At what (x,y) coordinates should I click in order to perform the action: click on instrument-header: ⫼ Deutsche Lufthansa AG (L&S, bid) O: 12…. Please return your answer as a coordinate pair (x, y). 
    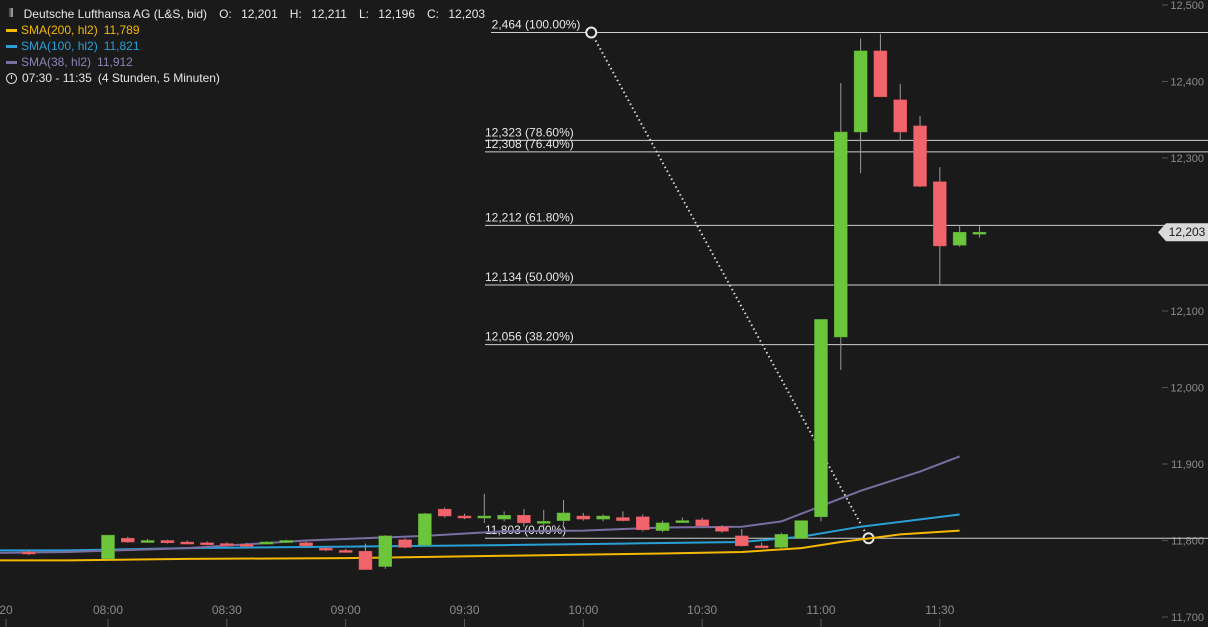
    Looking at the image, I should click on (247, 14).